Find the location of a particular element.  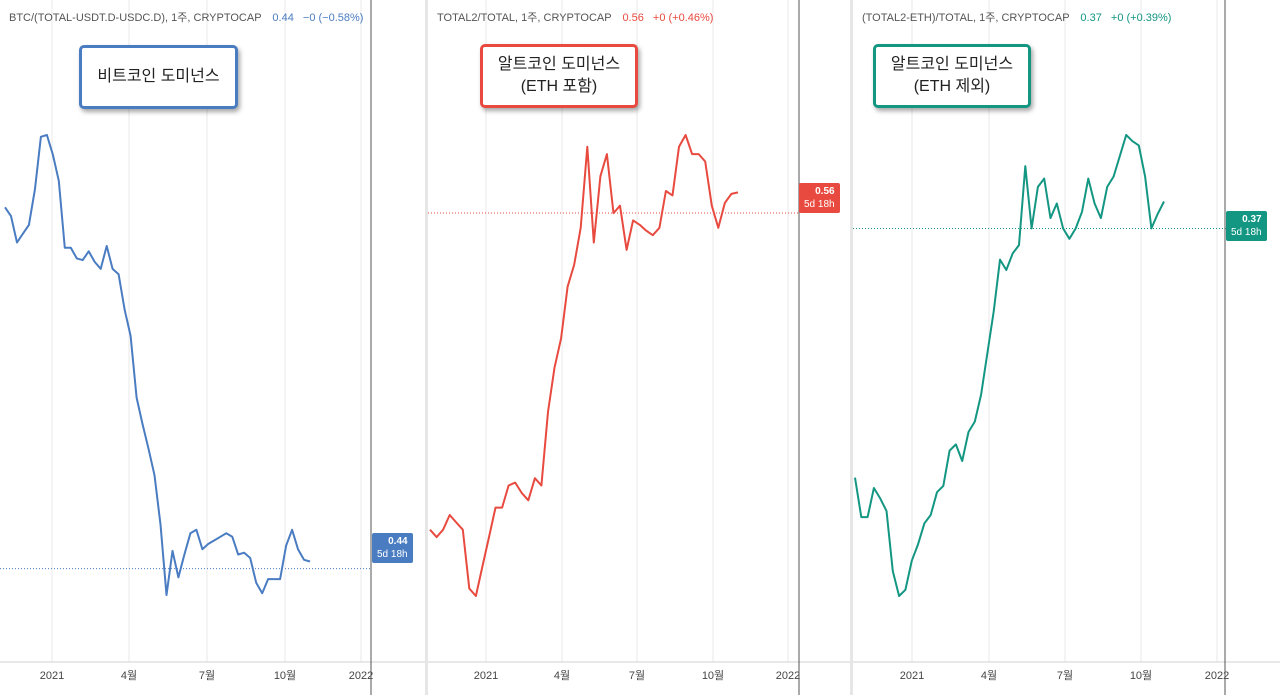

last-value: 0.37 is located at coordinates (1091, 18).